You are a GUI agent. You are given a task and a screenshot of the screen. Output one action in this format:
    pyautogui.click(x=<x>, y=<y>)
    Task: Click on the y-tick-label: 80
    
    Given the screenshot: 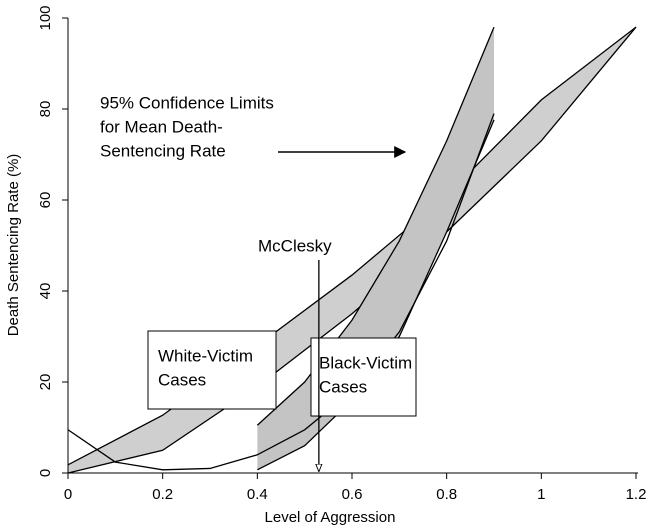 What is the action you would take?
    pyautogui.click(x=45, y=109)
    